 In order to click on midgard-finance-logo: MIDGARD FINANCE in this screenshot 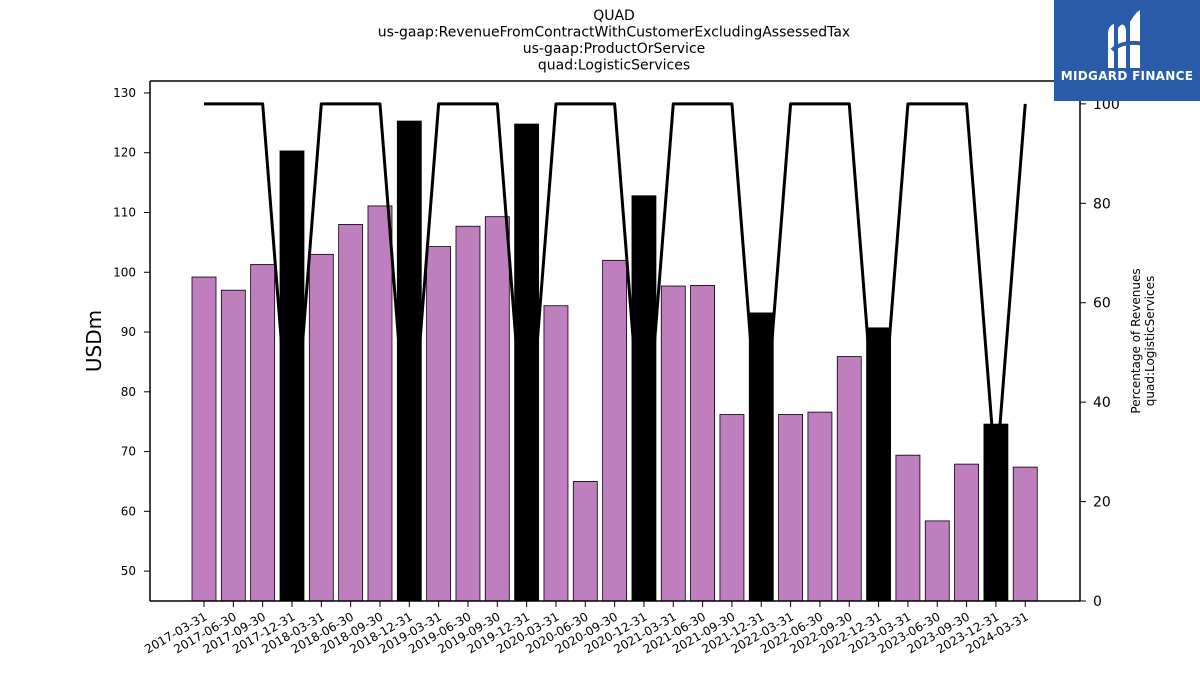, I will do `click(1127, 50)`.